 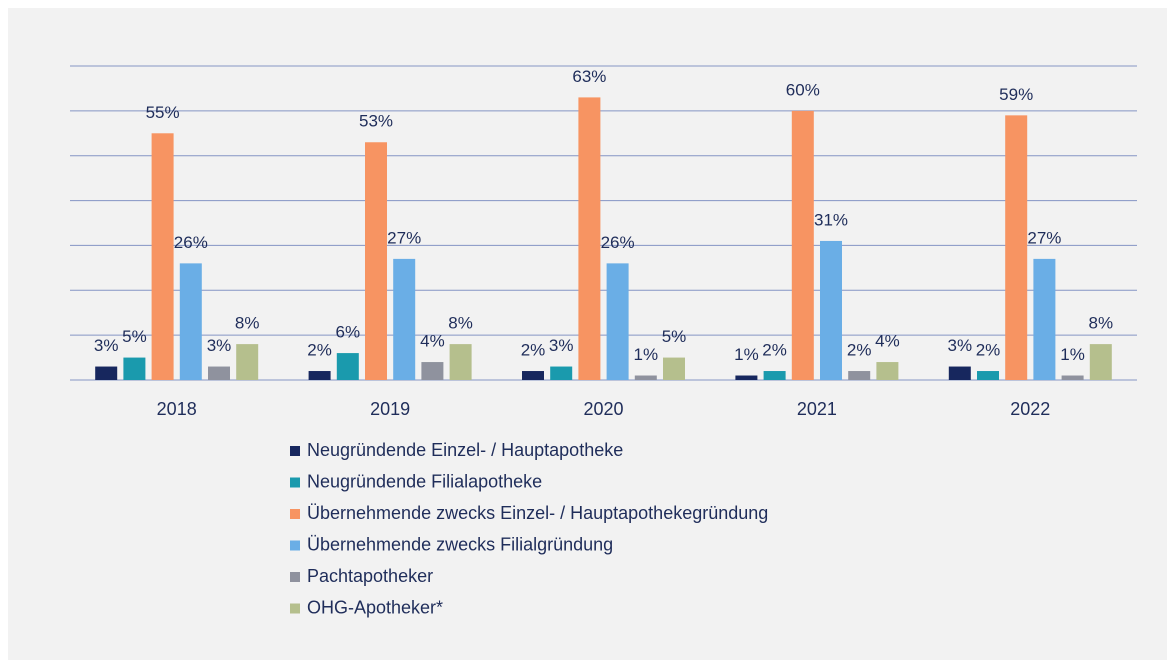 What do you see at coordinates (375, 607) in the screenshot?
I see `legend-label: OHG-Apotheker*` at bounding box center [375, 607].